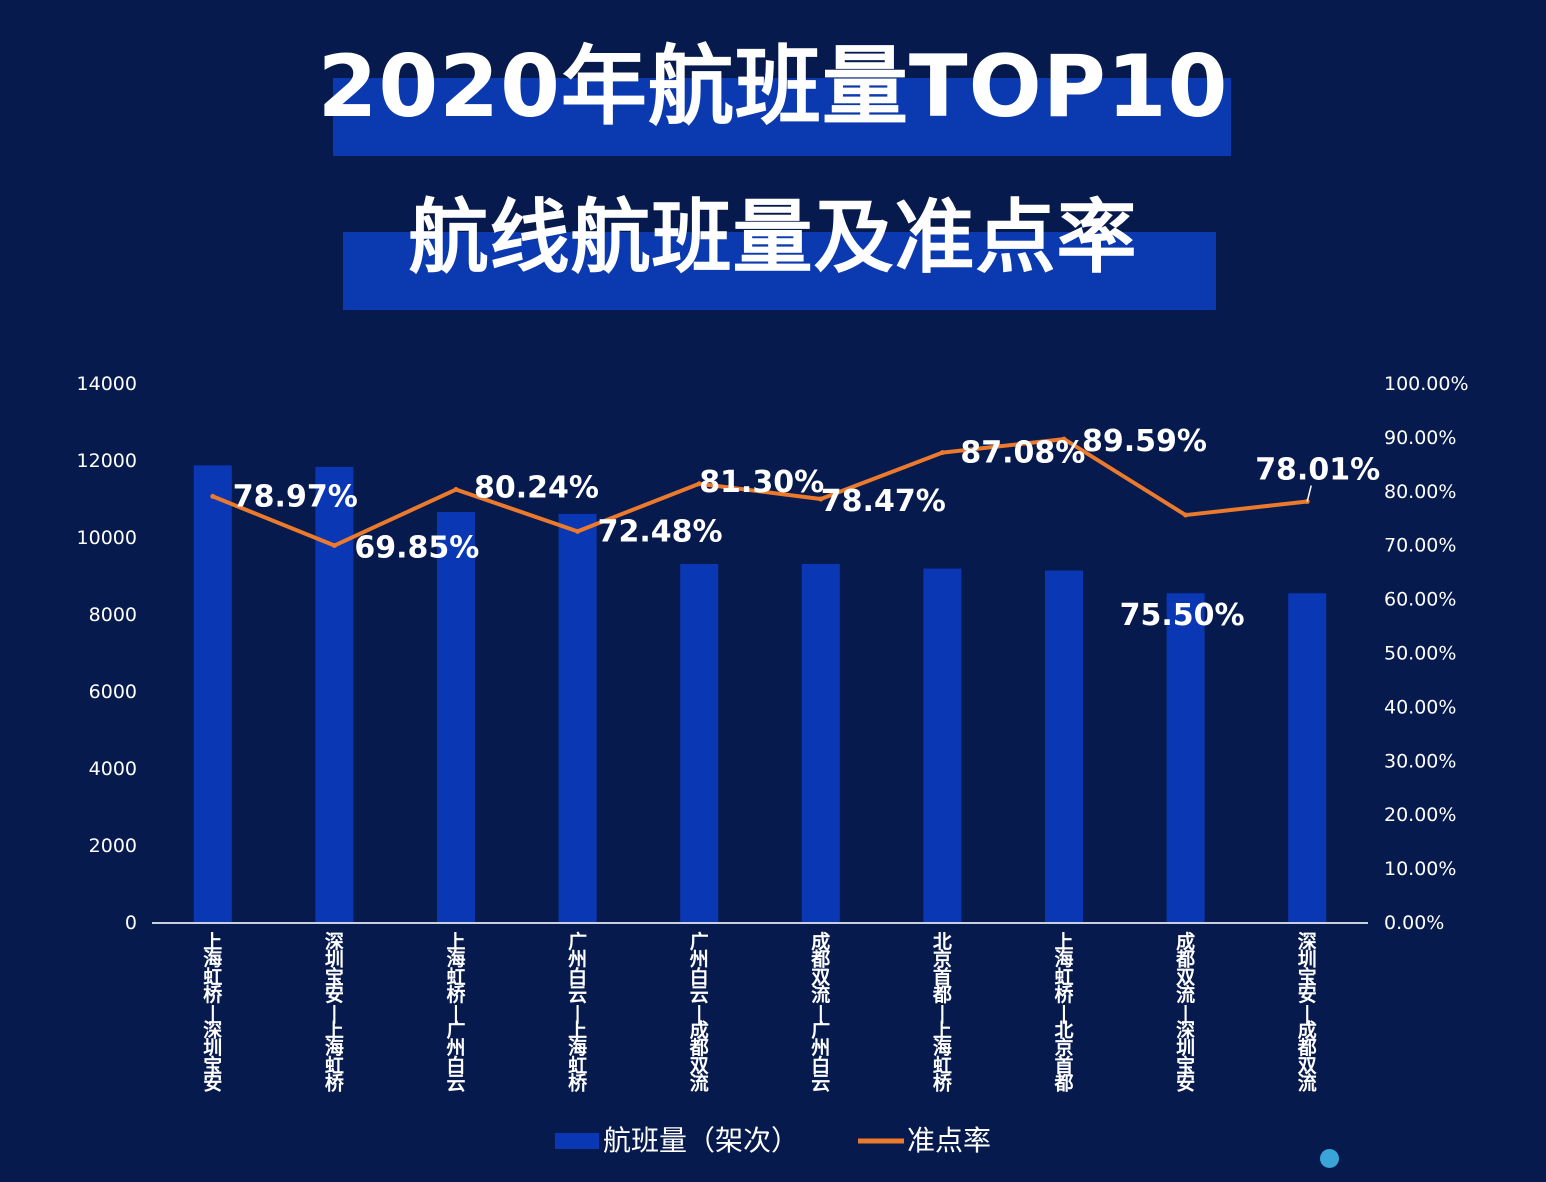 The width and height of the screenshot is (1546, 1182). Describe the element at coordinates (761, 482) in the screenshot. I see `rate-data-label: 81.30%` at that location.